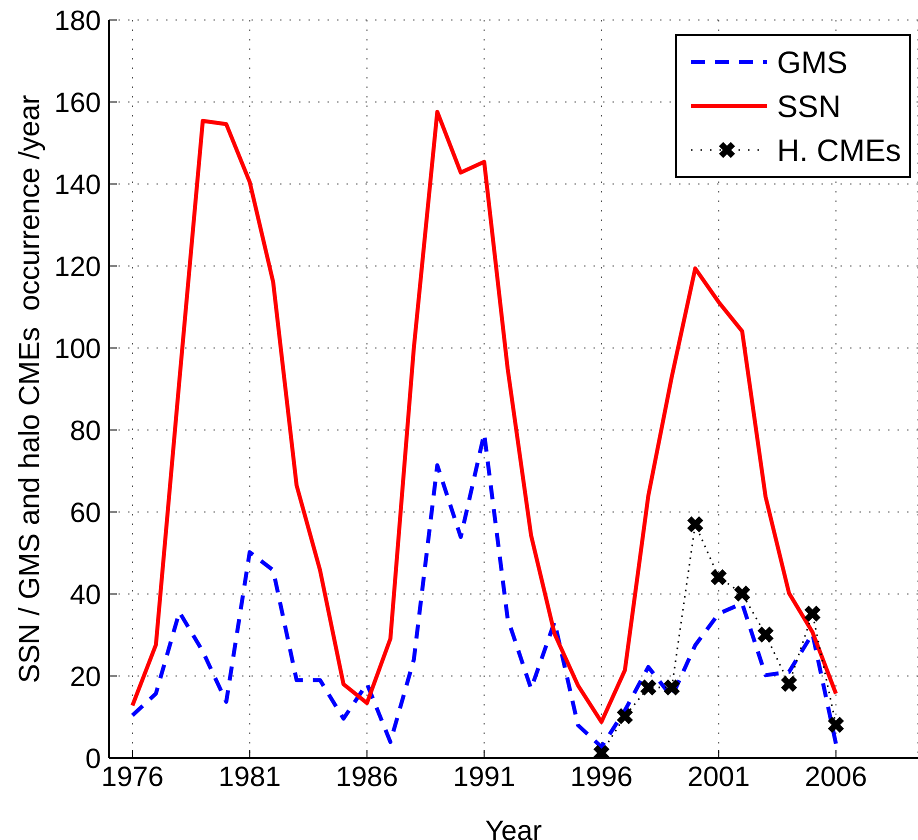 Image resolution: width=918 pixels, height=840 pixels. I want to click on y-tick-label: 100, so click(77, 348).